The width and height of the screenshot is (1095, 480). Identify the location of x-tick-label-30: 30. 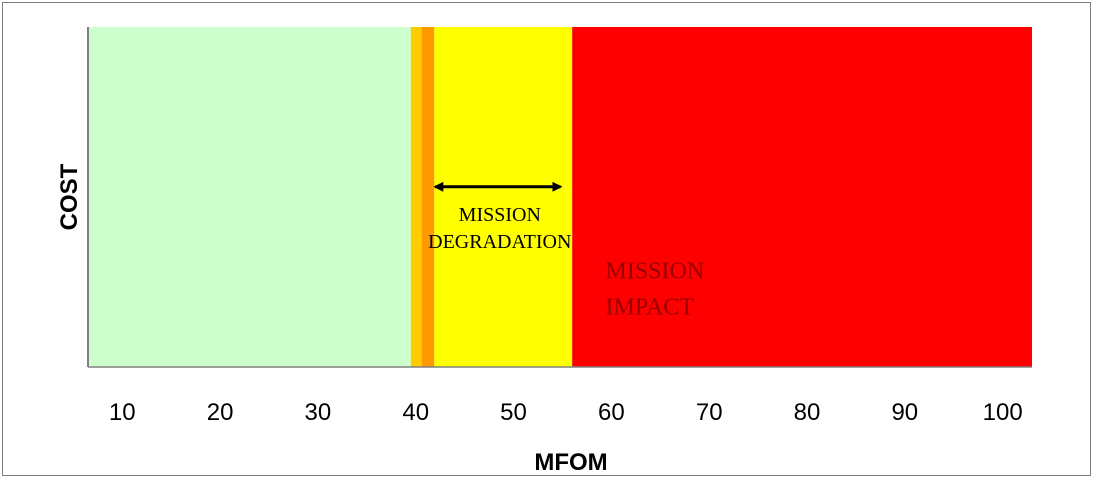
(318, 412).